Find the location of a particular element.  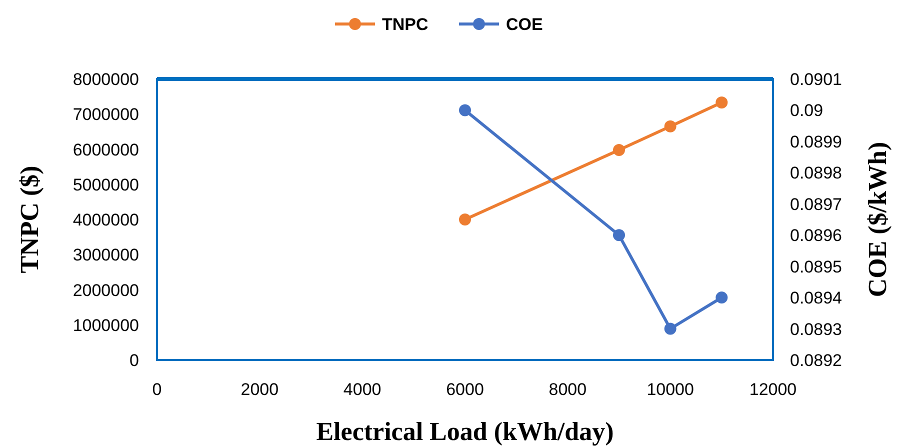

legend-label: COE is located at coordinates (524, 24).